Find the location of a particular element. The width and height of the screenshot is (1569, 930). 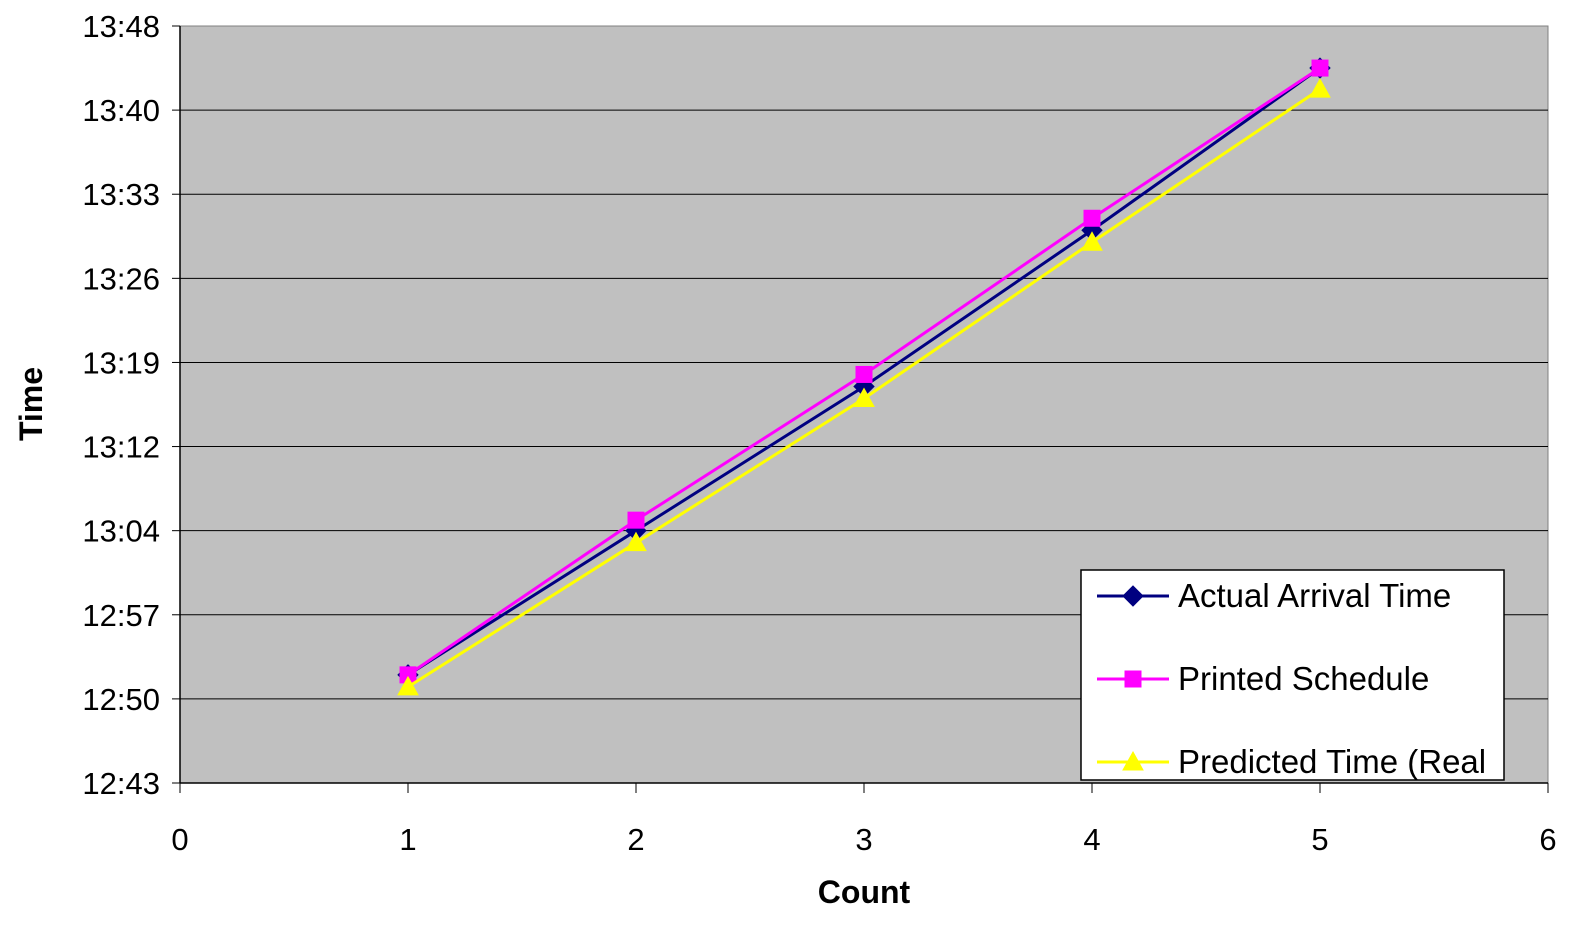

y-tick-label: 13:12 is located at coordinates (121, 447).